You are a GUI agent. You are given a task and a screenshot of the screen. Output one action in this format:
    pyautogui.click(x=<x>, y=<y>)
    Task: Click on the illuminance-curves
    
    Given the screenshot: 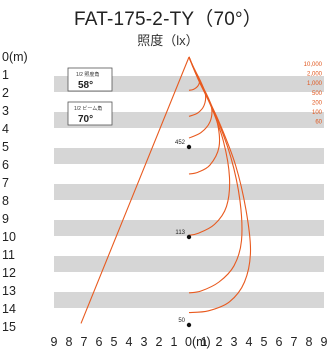 What is the action you would take?
    pyautogui.click(x=220, y=185)
    